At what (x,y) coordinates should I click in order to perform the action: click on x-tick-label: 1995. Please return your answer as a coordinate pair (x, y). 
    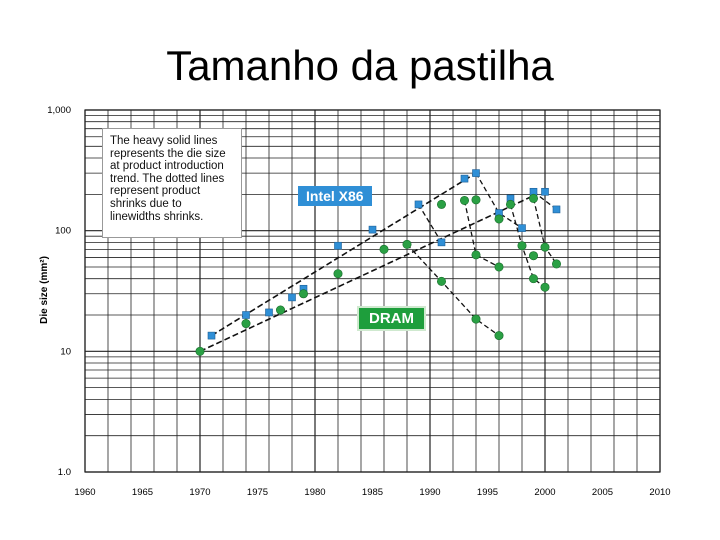
    Looking at the image, I should click on (487, 492).